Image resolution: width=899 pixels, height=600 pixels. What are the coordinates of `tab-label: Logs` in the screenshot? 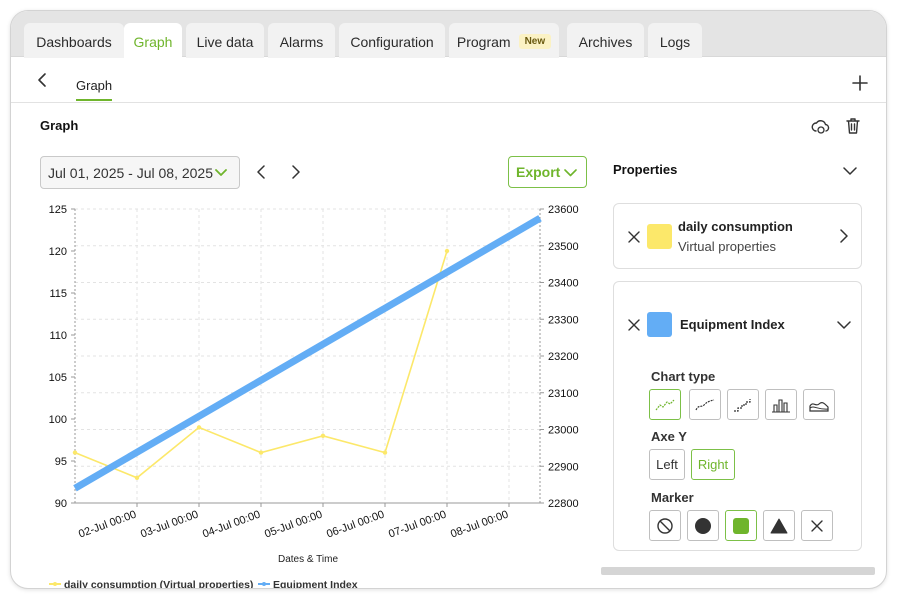 It's located at (675, 41).